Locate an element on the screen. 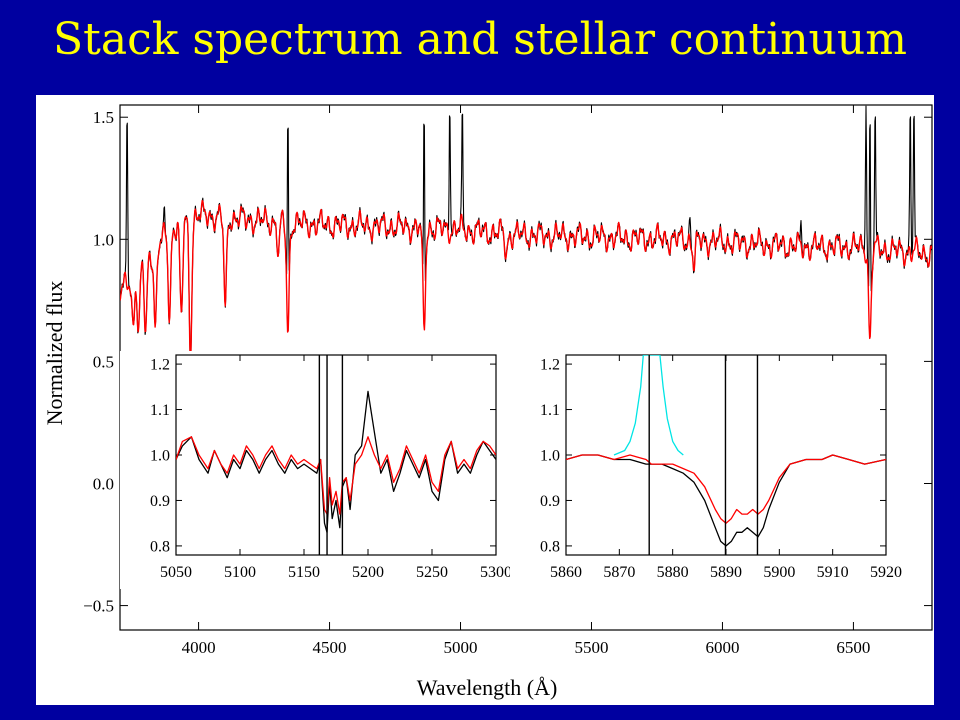 This screenshot has height=720, width=960. slide-title: Stack spectrum and stellar continuum is located at coordinates (480, 39).